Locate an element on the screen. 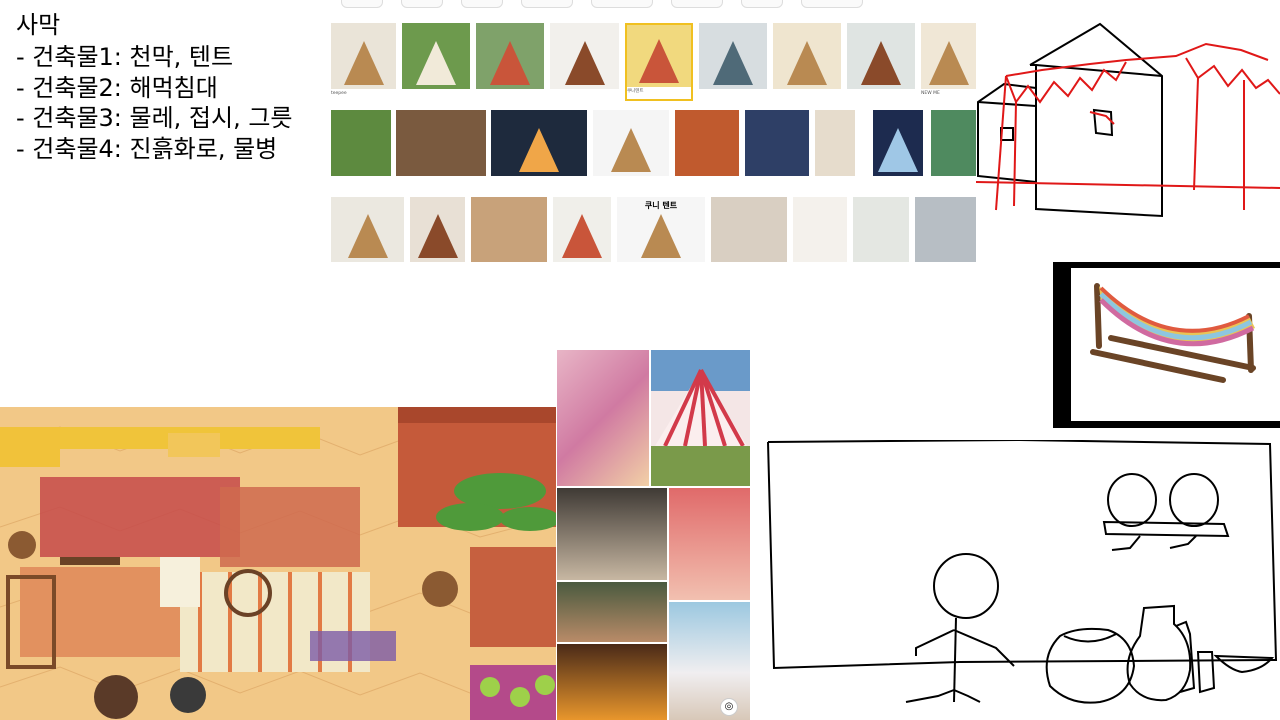 This screenshot has width=1280, height=720. photo-outdoor-tent is located at coordinates (612, 612).